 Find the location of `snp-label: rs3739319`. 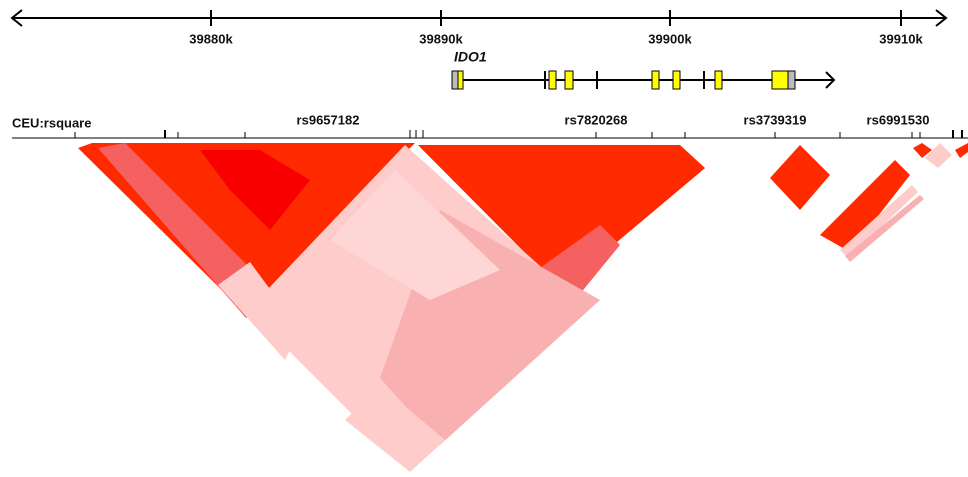

snp-label: rs3739319 is located at coordinates (775, 119).